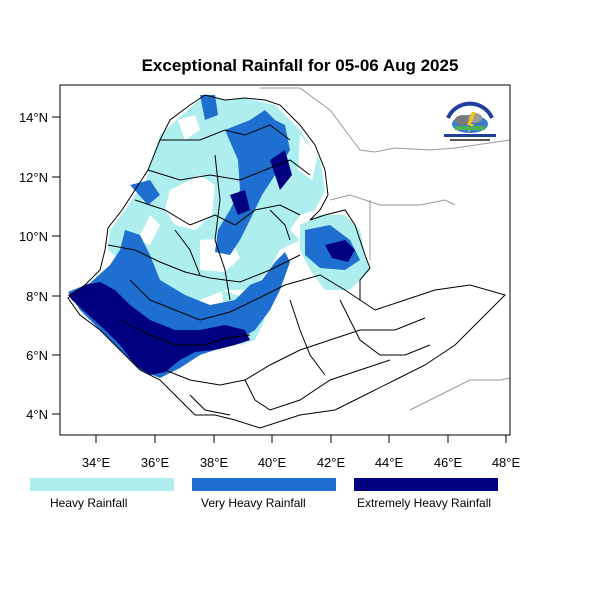  I want to click on legend-label-extremely-heavy: Extremely Heavy Rainfall, so click(424, 503).